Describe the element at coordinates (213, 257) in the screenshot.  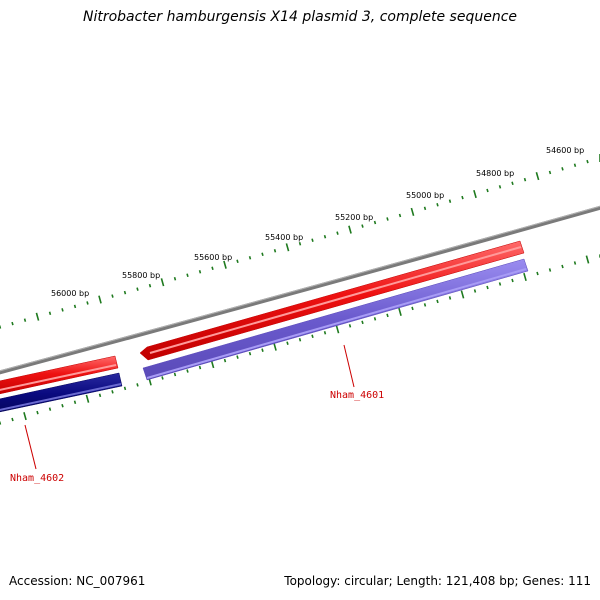
I see `tick-label-55600: 55600 bp` at that location.